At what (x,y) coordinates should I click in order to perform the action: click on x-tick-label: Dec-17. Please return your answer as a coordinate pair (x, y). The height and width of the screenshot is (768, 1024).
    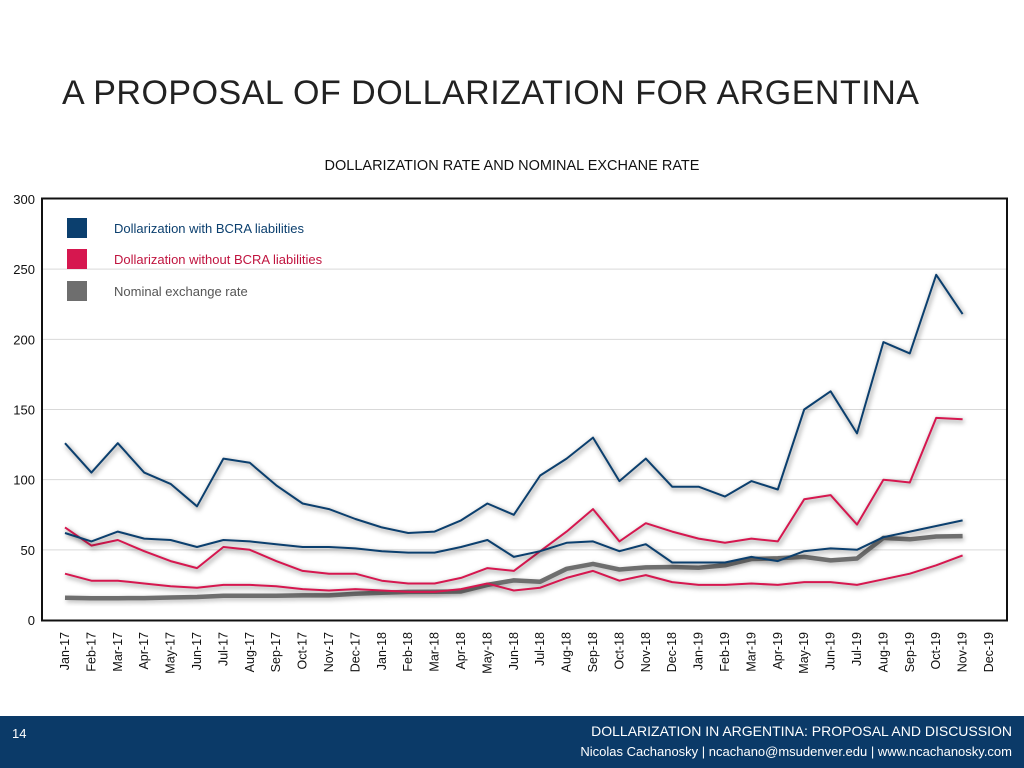
    Looking at the image, I should click on (355, 652).